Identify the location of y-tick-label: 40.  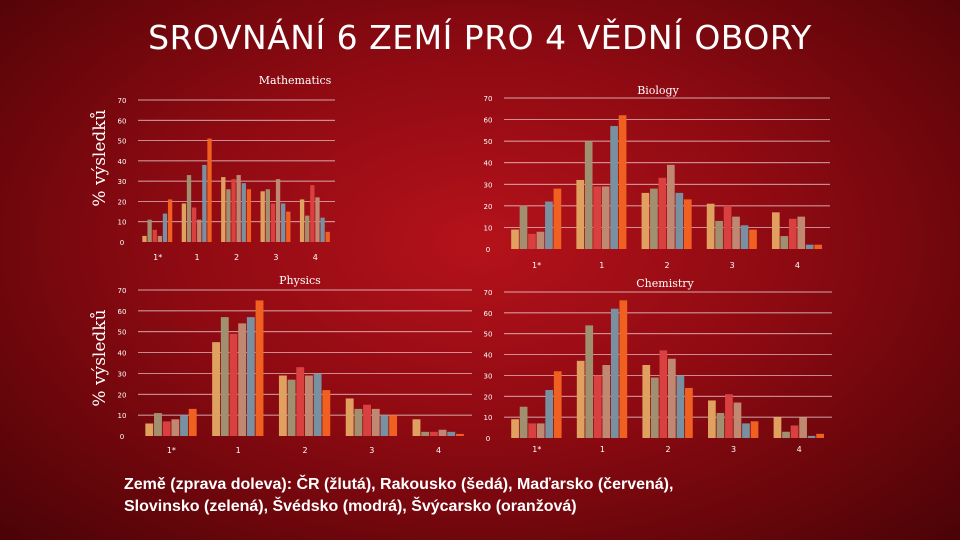
(488, 164).